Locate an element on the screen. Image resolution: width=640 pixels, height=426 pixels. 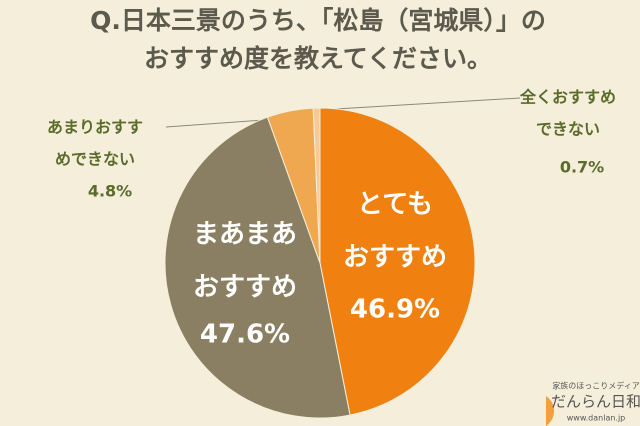
slice-label: とても is located at coordinates (395, 205).